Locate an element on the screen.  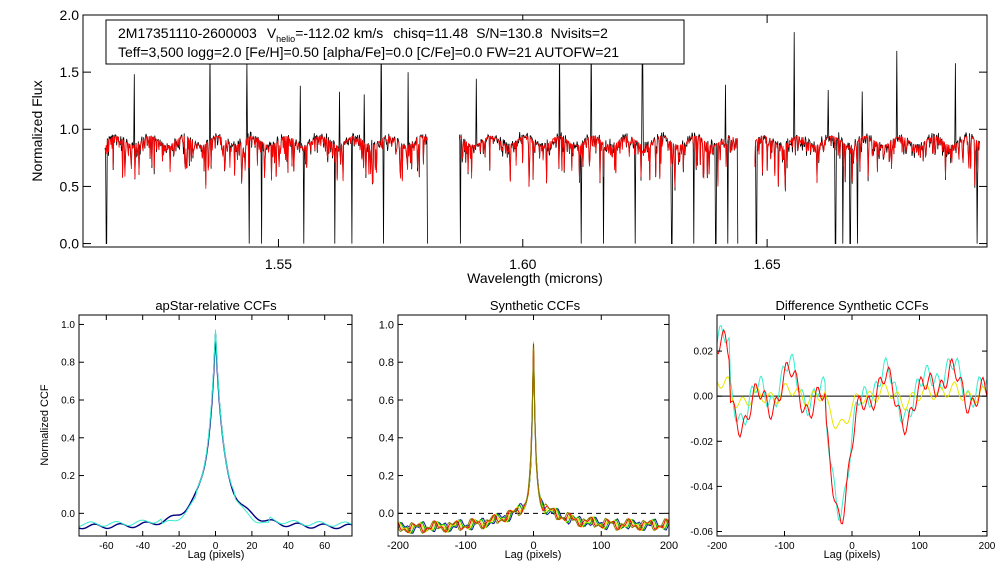
difference_ccf-ytick-label: -0.04 is located at coordinates (701, 487).